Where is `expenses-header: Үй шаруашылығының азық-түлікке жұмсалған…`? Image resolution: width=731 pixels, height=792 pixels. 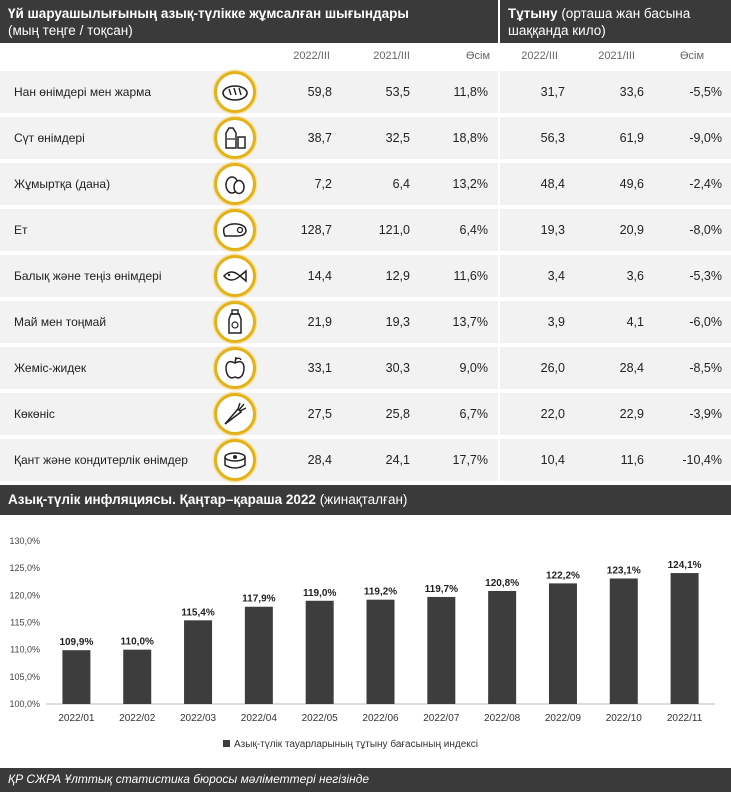
expenses-header: Үй шаруашылығының азық-түлікке жұмсалған… is located at coordinates (249, 21).